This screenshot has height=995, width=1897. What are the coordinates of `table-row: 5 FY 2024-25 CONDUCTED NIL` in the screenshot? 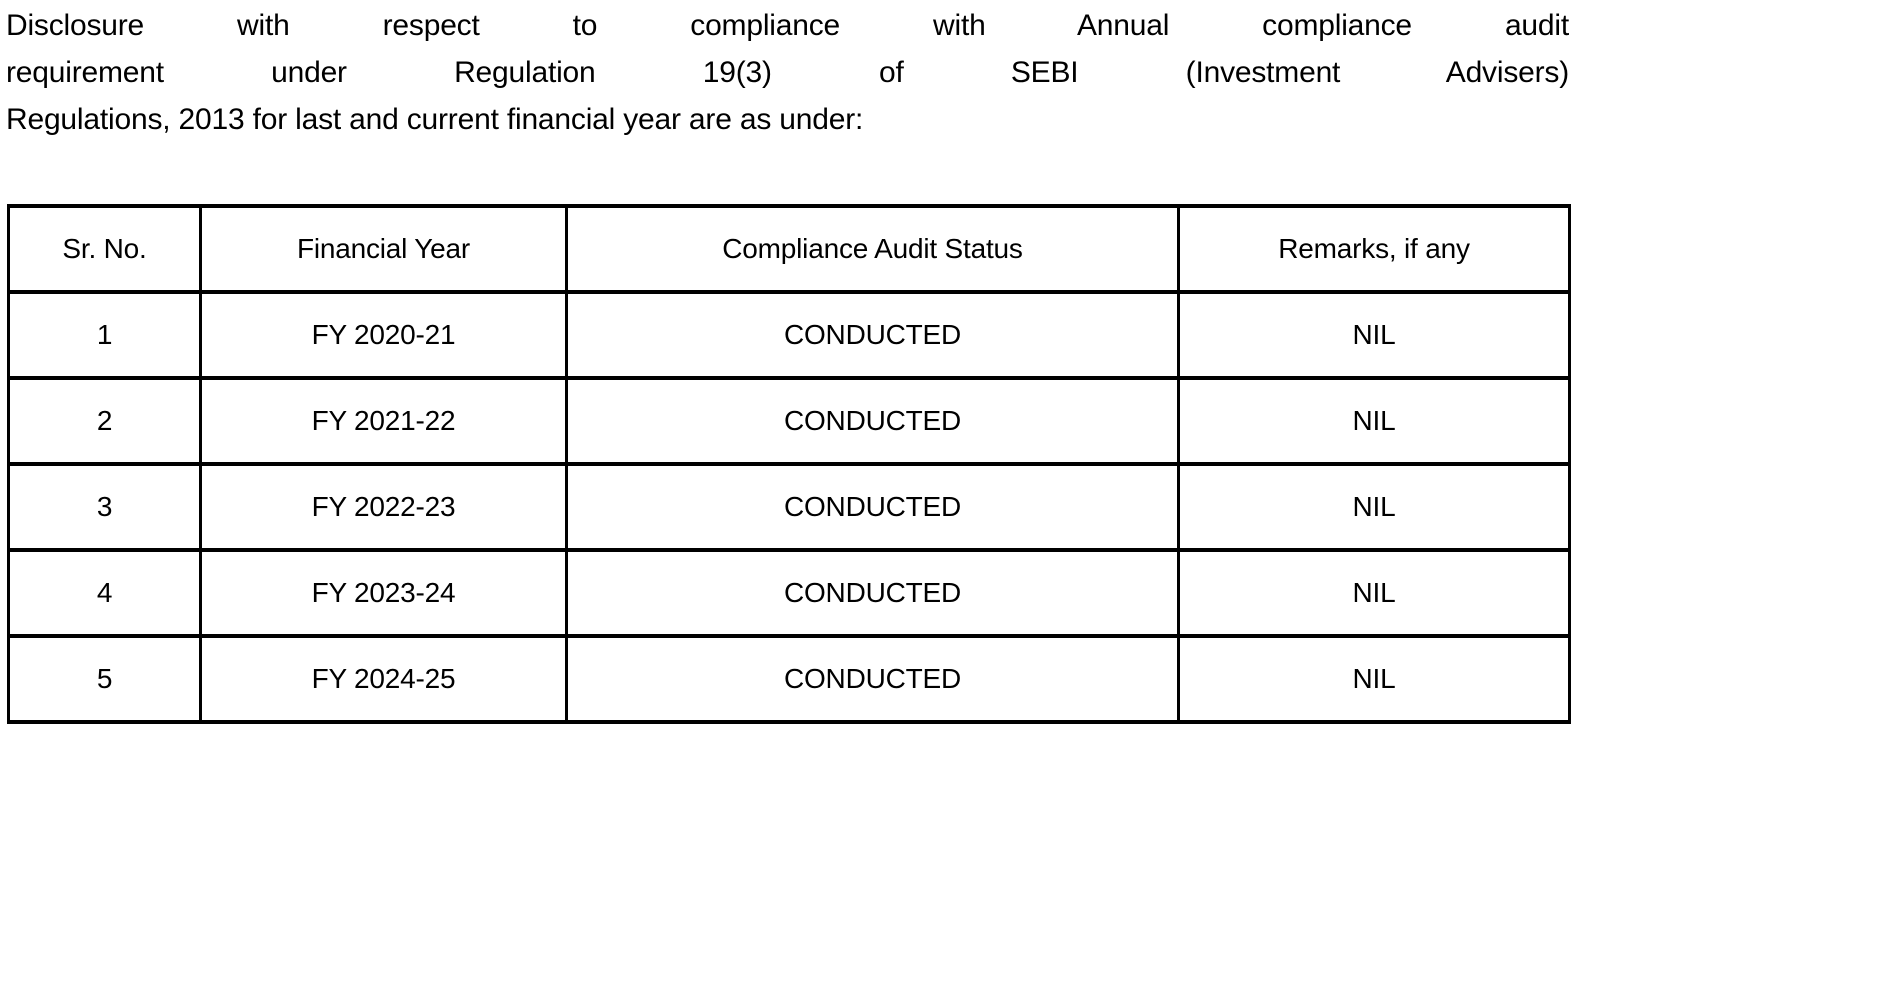 It's located at (789, 679).